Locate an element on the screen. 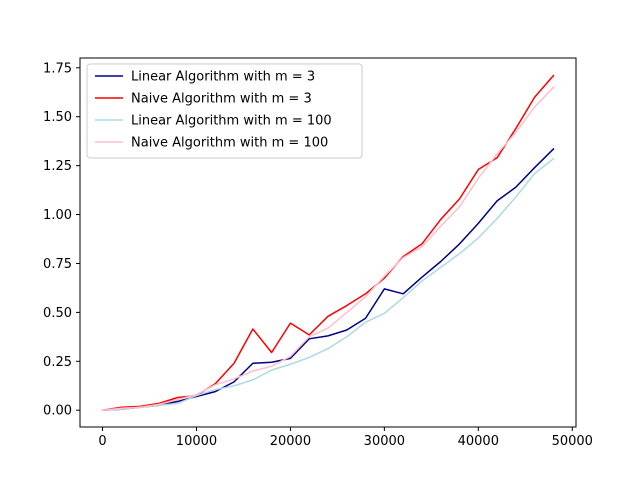 This screenshot has height=484, width=640. x-axis: 0 10000 20000 30000 40000 50000 is located at coordinates (345, 438).